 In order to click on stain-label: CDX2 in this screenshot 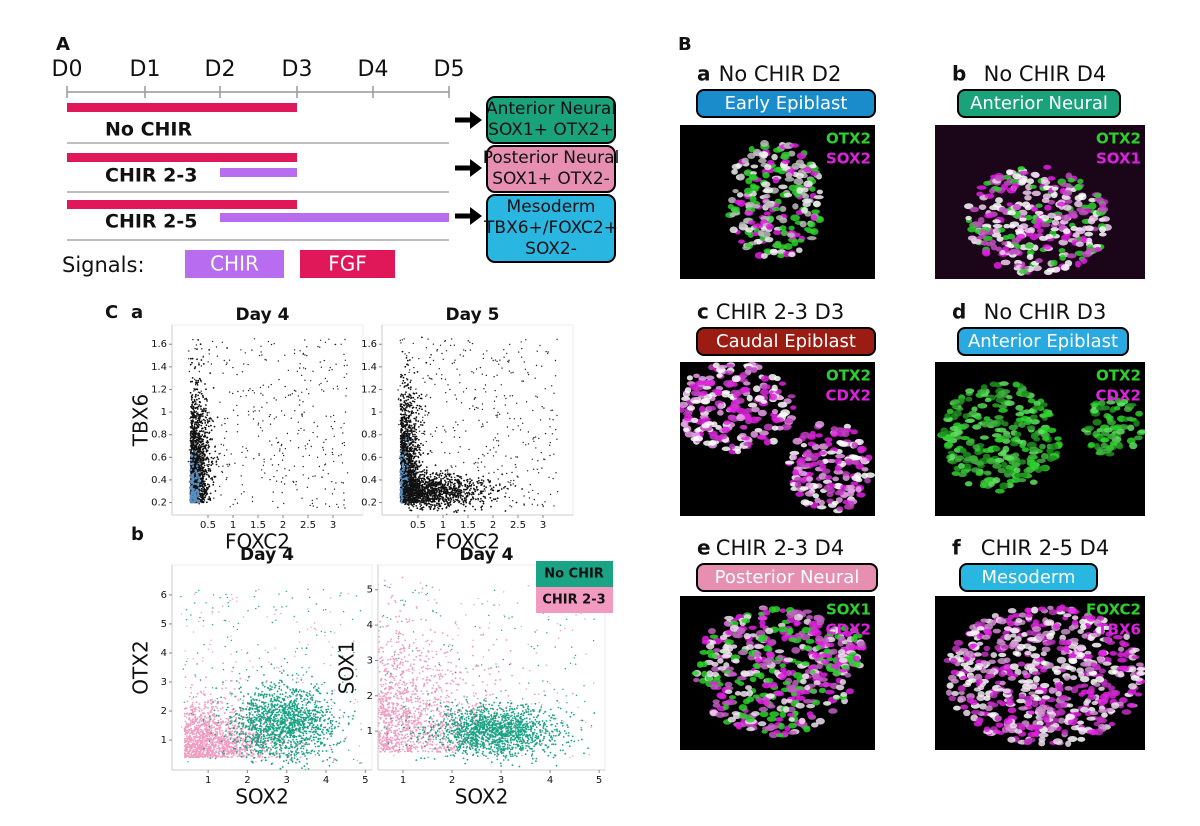, I will do `click(848, 630)`.